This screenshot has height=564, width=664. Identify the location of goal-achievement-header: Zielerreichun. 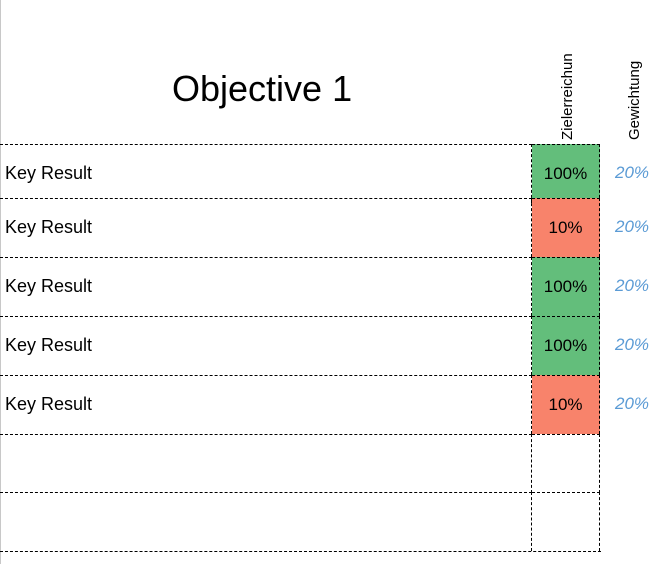
(567, 96).